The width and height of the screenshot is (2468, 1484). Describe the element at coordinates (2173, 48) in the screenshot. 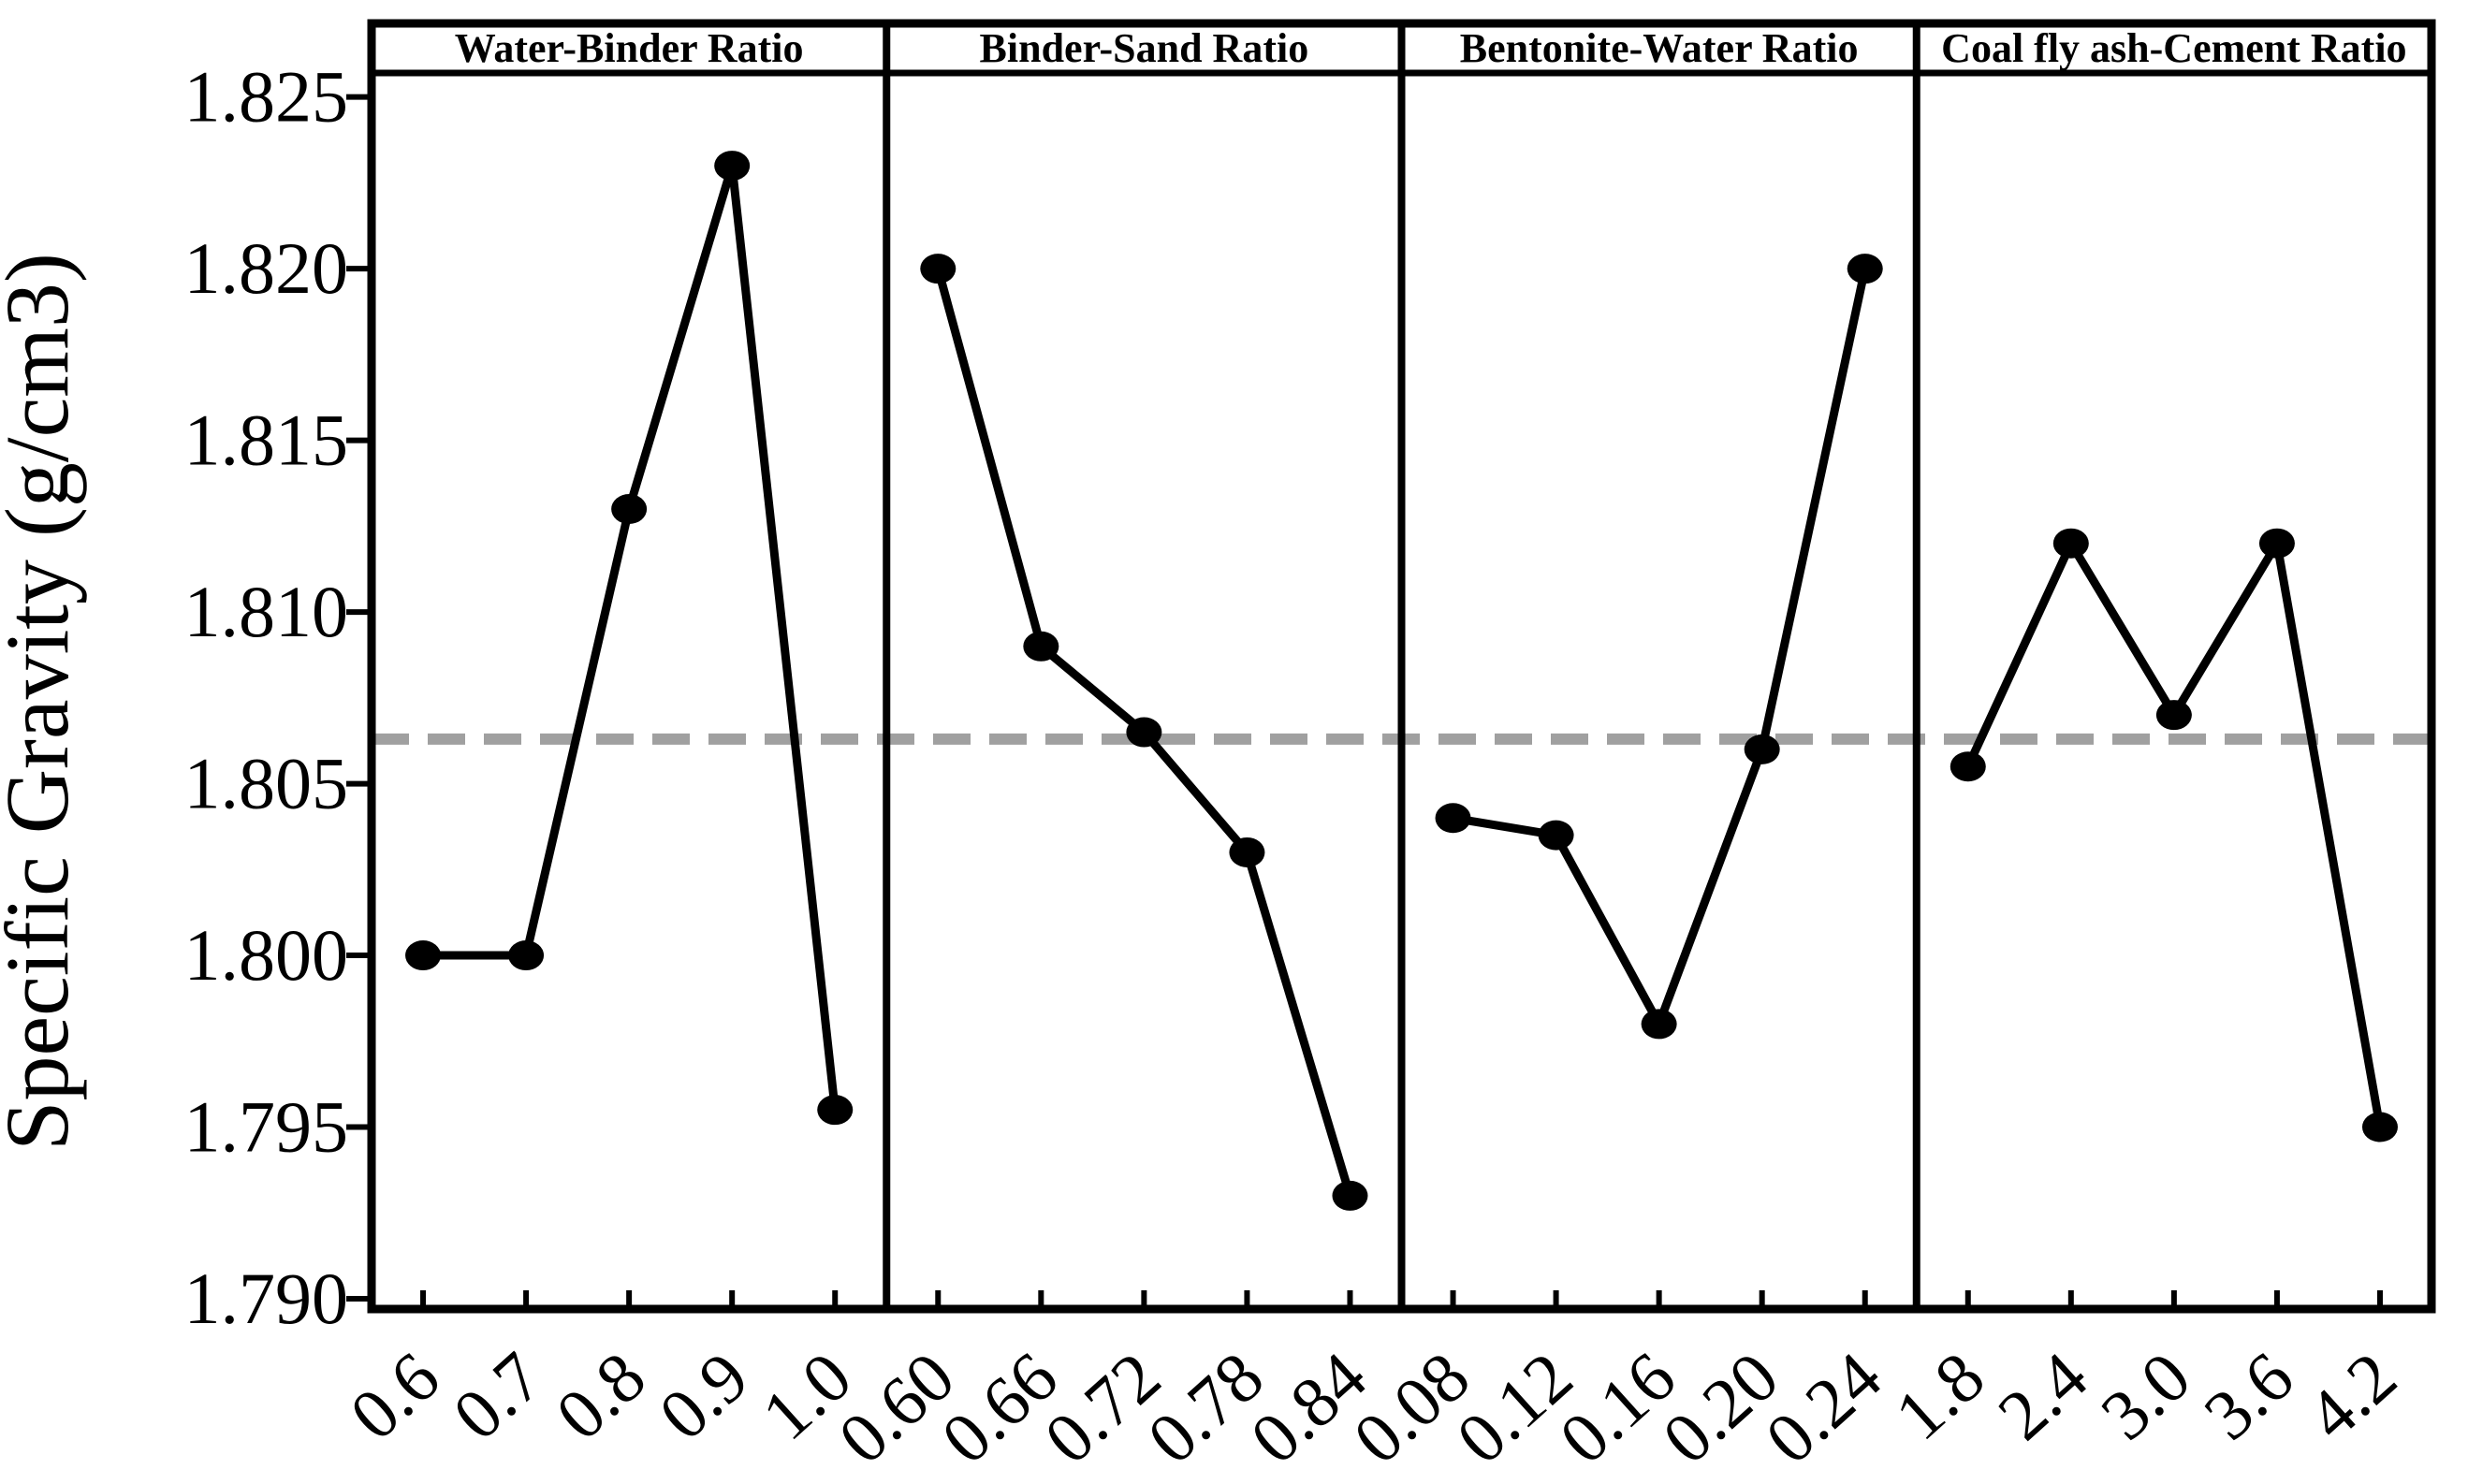

I see `panel-header: Coal fly ash-Cement Ratio` at that location.